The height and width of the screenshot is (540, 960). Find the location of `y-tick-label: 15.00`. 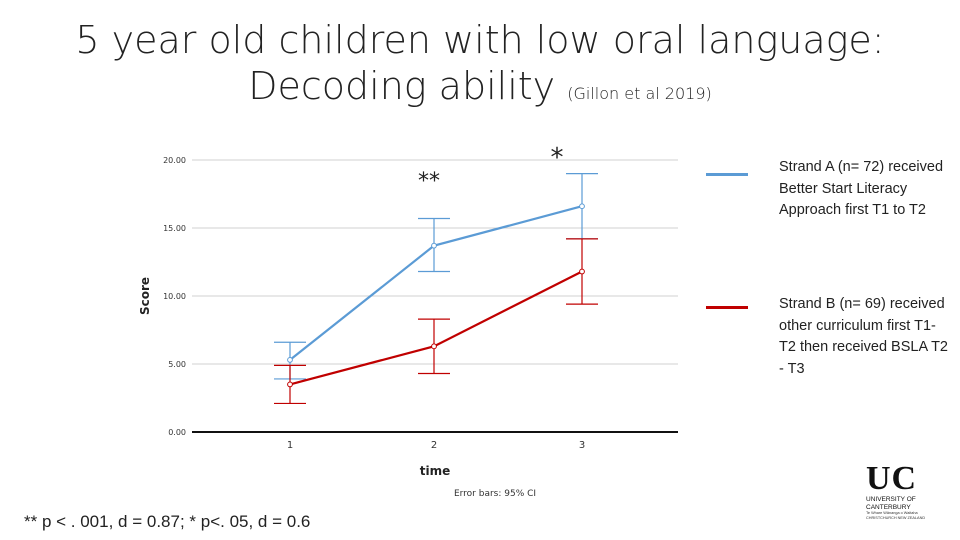

y-tick-label: 15.00 is located at coordinates (174, 228).